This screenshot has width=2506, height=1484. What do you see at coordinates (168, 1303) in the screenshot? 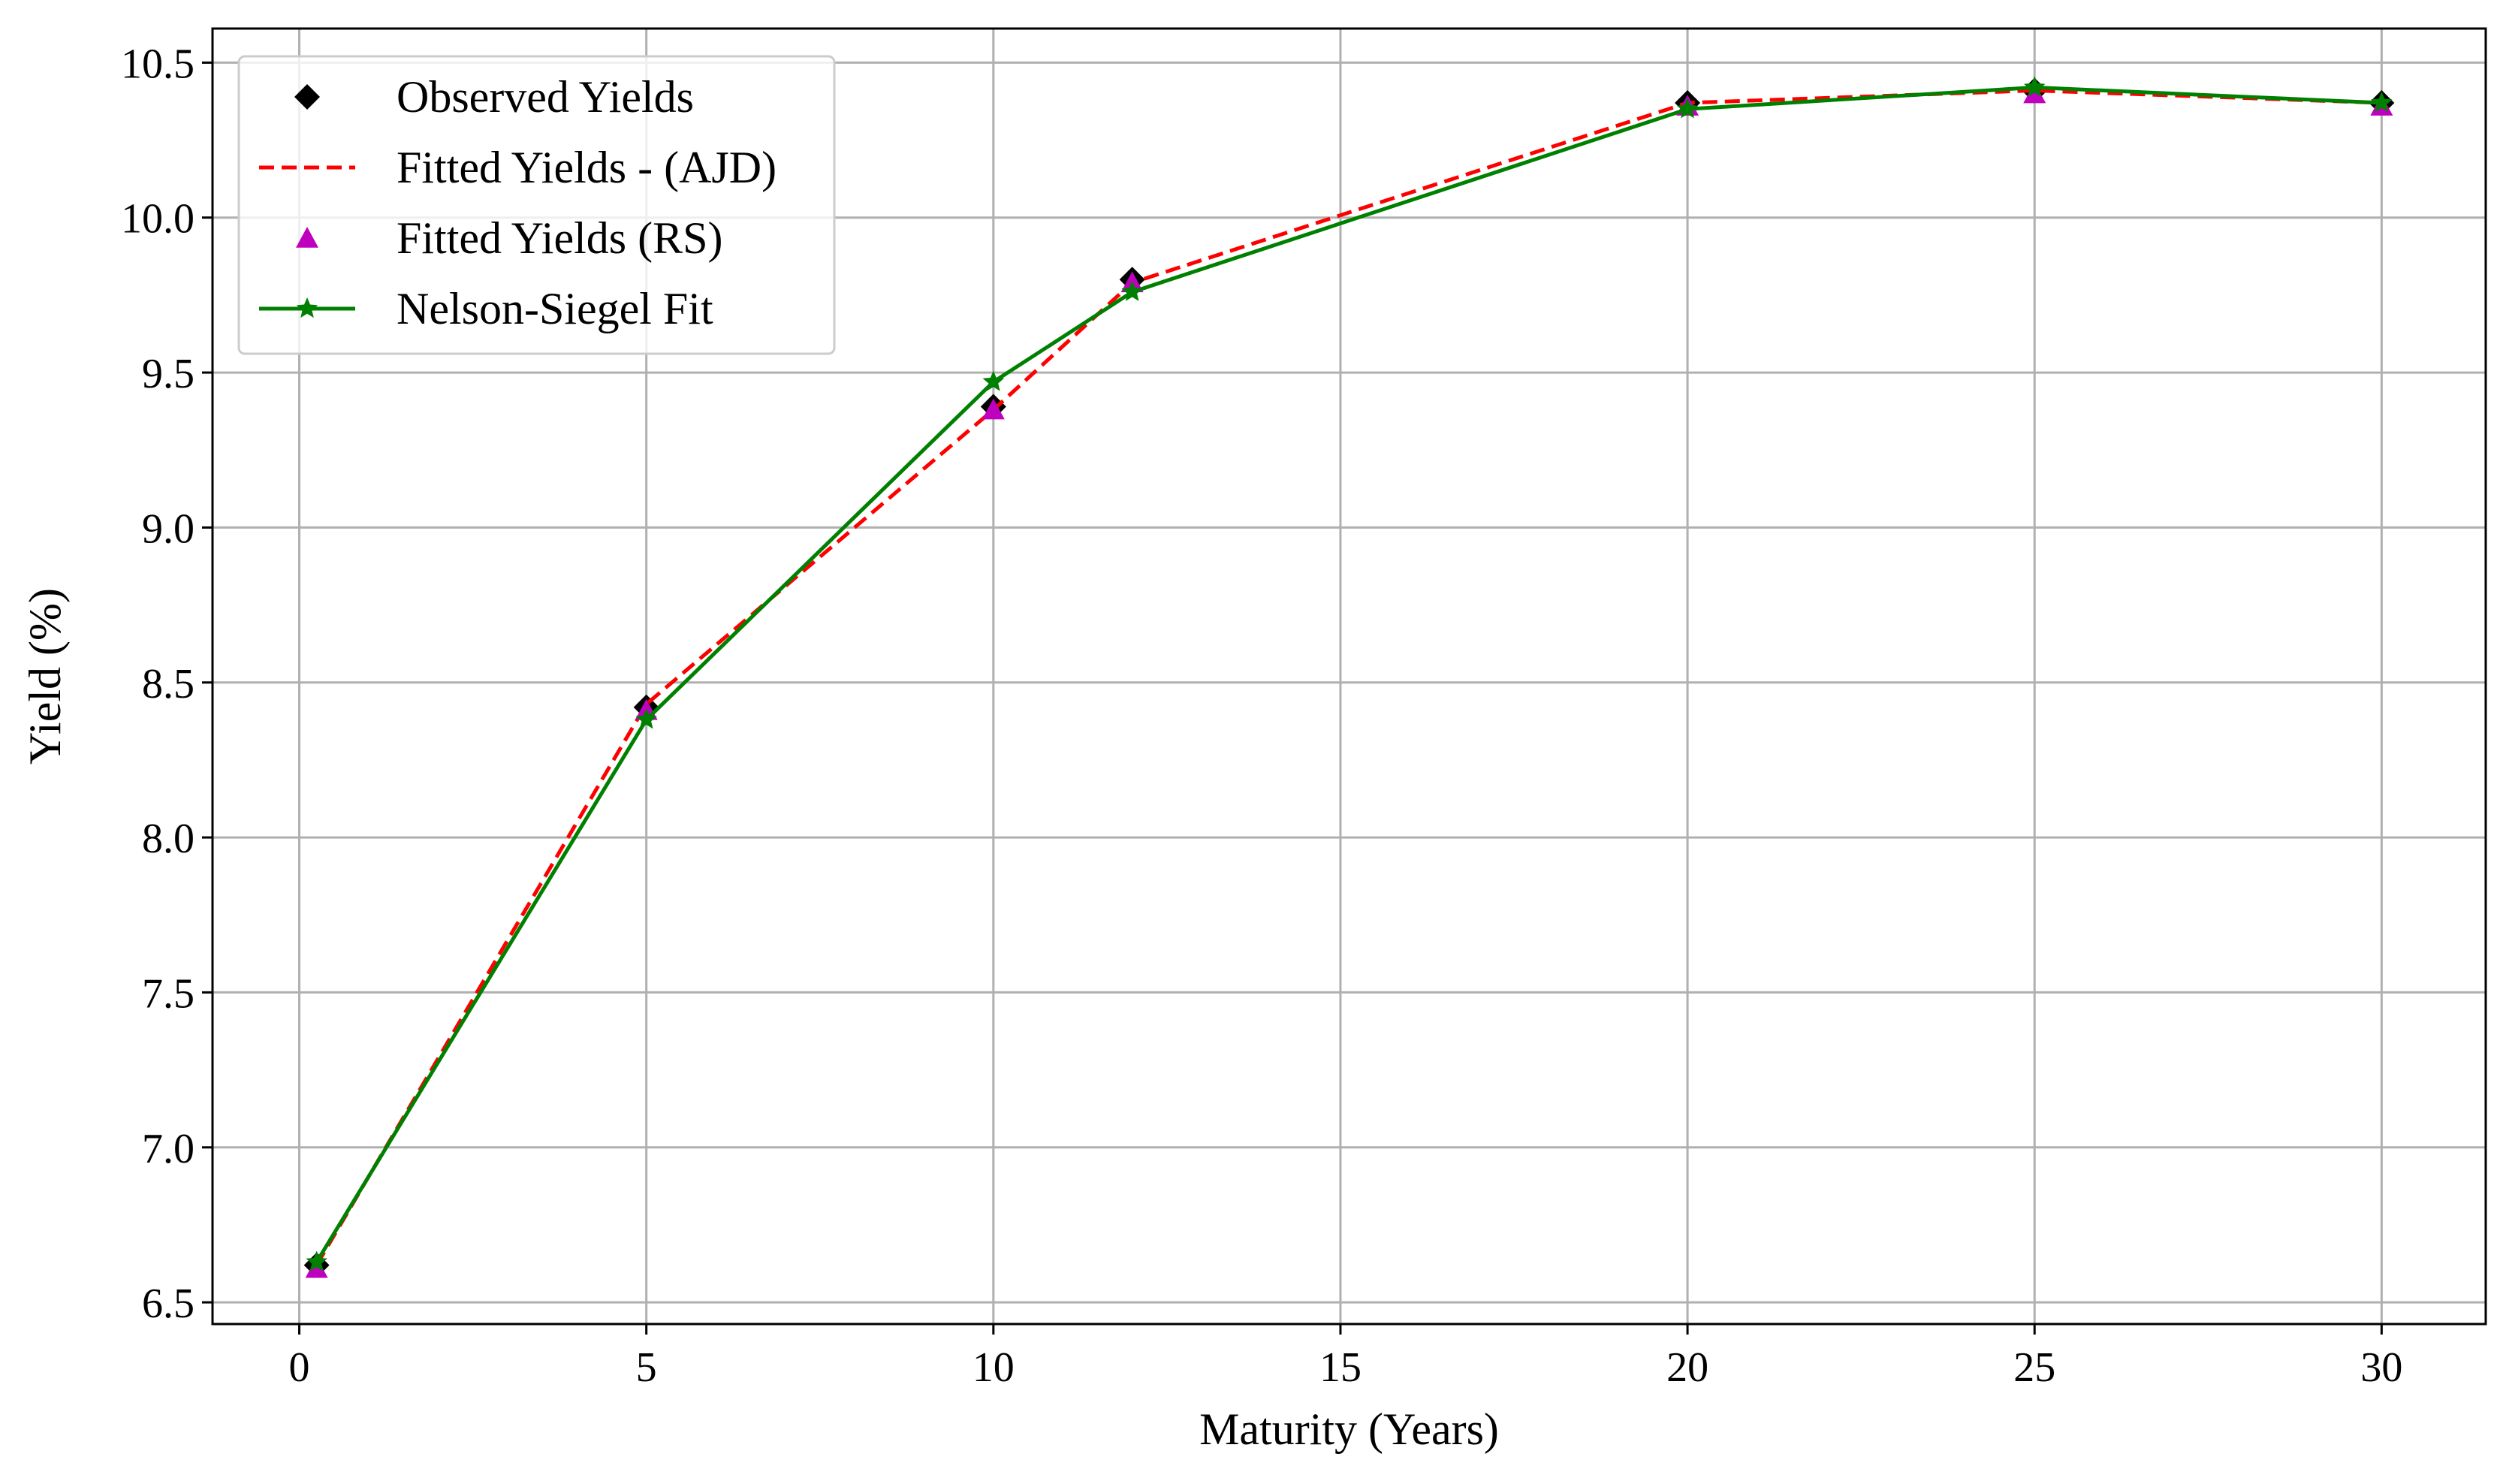
I see `y-tick-label: 6.5` at bounding box center [168, 1303].